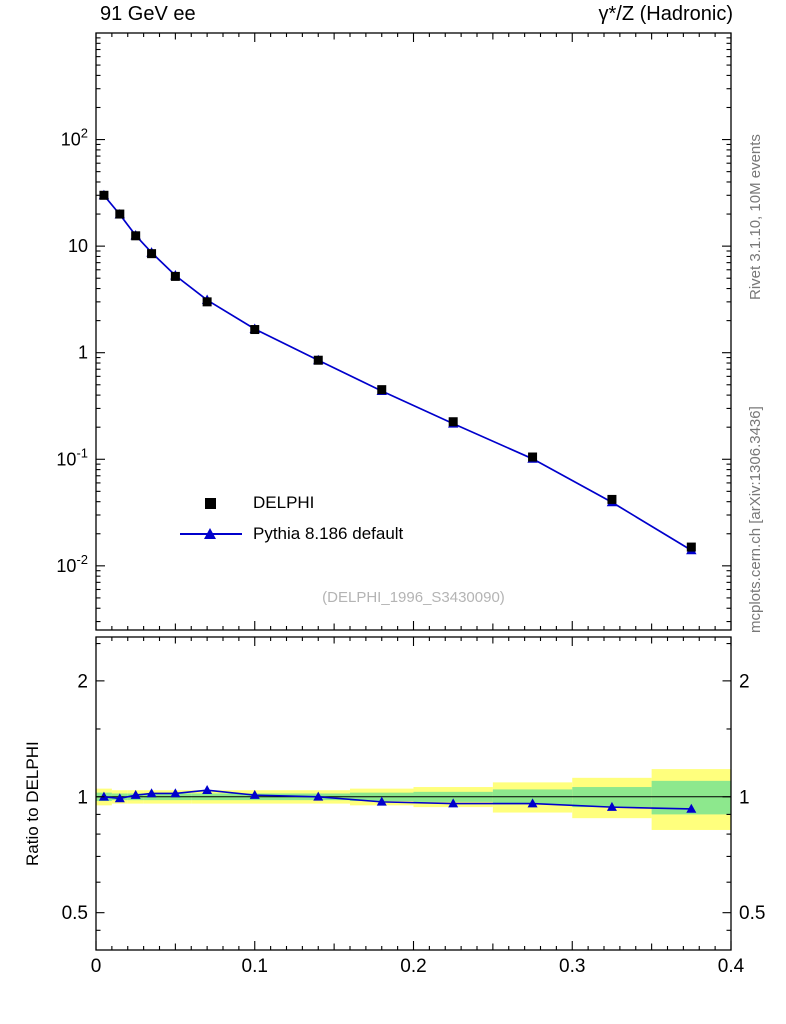 This screenshot has height=1024, width=786. What do you see at coordinates (744, 797) in the screenshot?
I see `ratio-tick-label-right: 1` at bounding box center [744, 797].